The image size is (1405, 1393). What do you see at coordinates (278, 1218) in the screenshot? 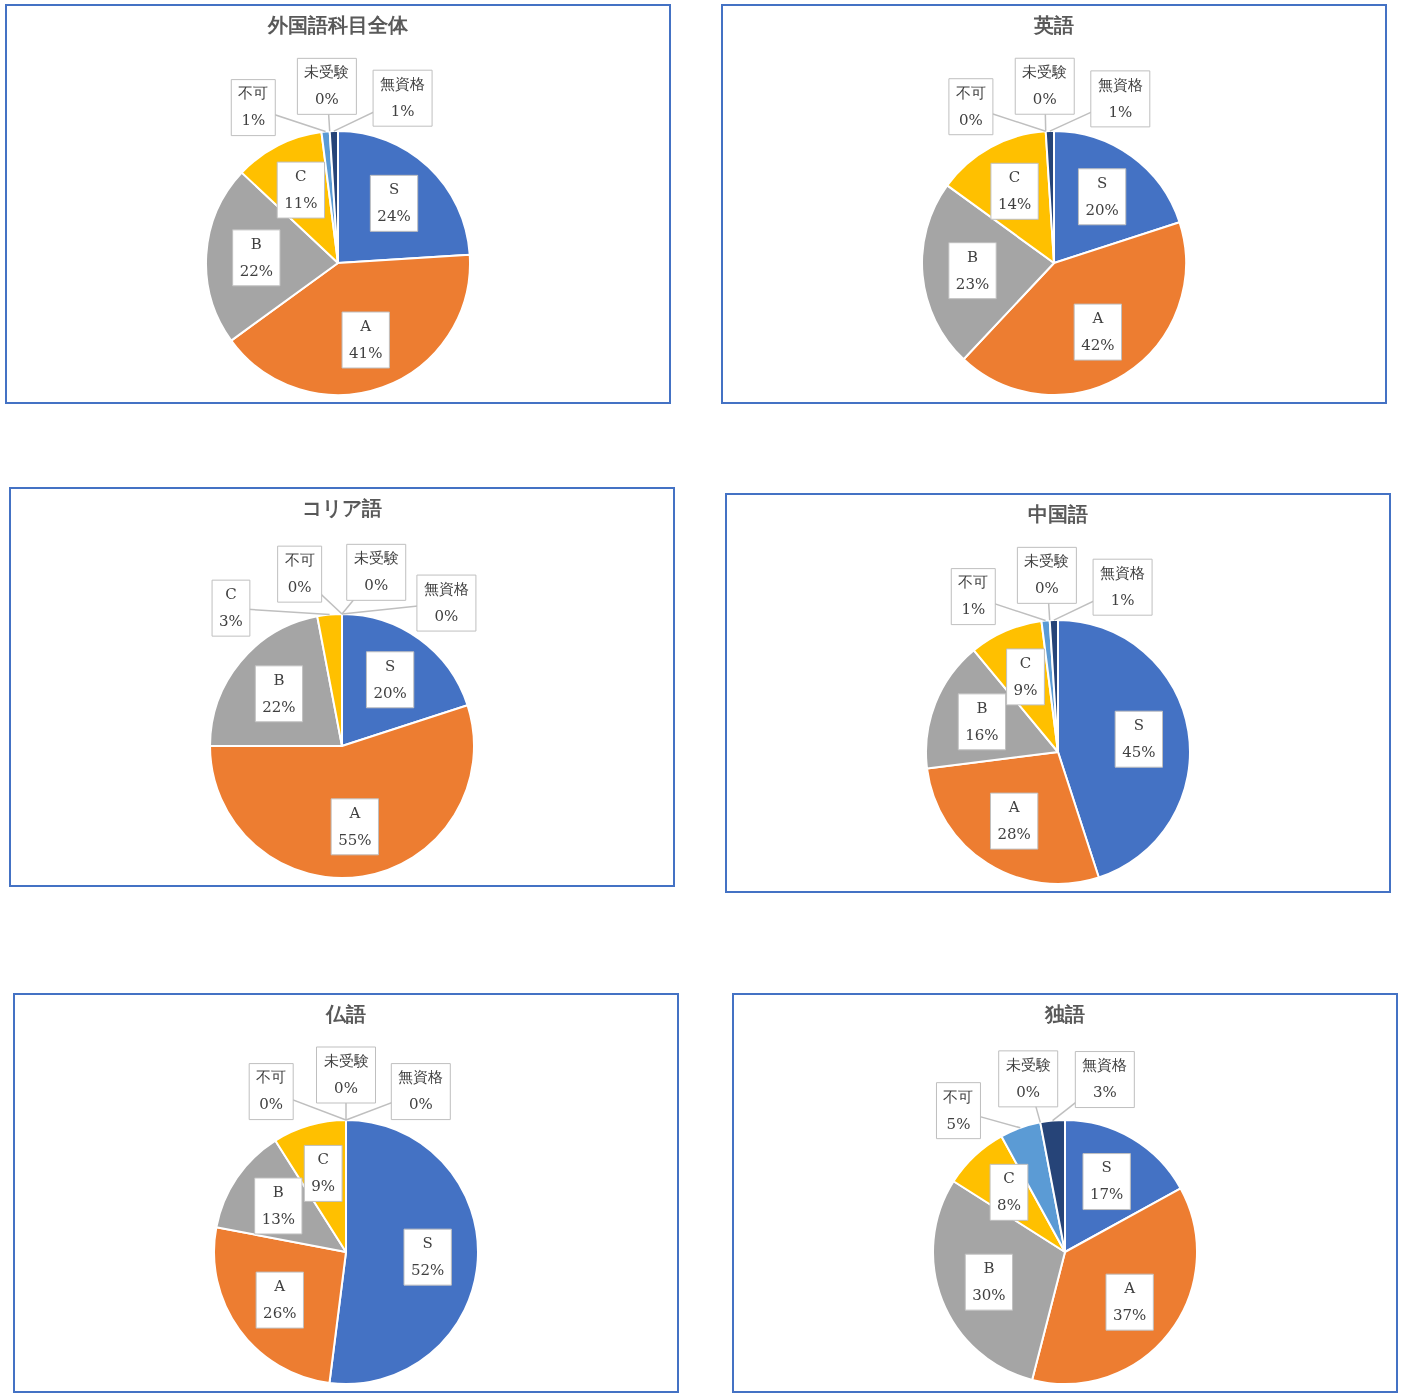
I see `data-label: 13%` at bounding box center [278, 1218].